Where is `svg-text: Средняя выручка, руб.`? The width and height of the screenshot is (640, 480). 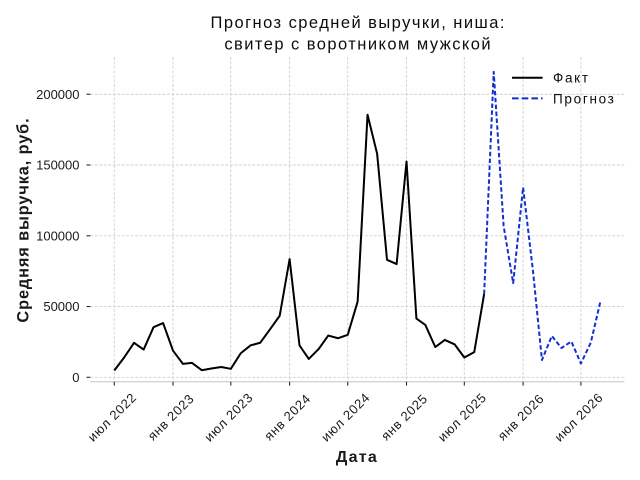
svg-text: Средняя выручка, руб. is located at coordinates (24, 219).